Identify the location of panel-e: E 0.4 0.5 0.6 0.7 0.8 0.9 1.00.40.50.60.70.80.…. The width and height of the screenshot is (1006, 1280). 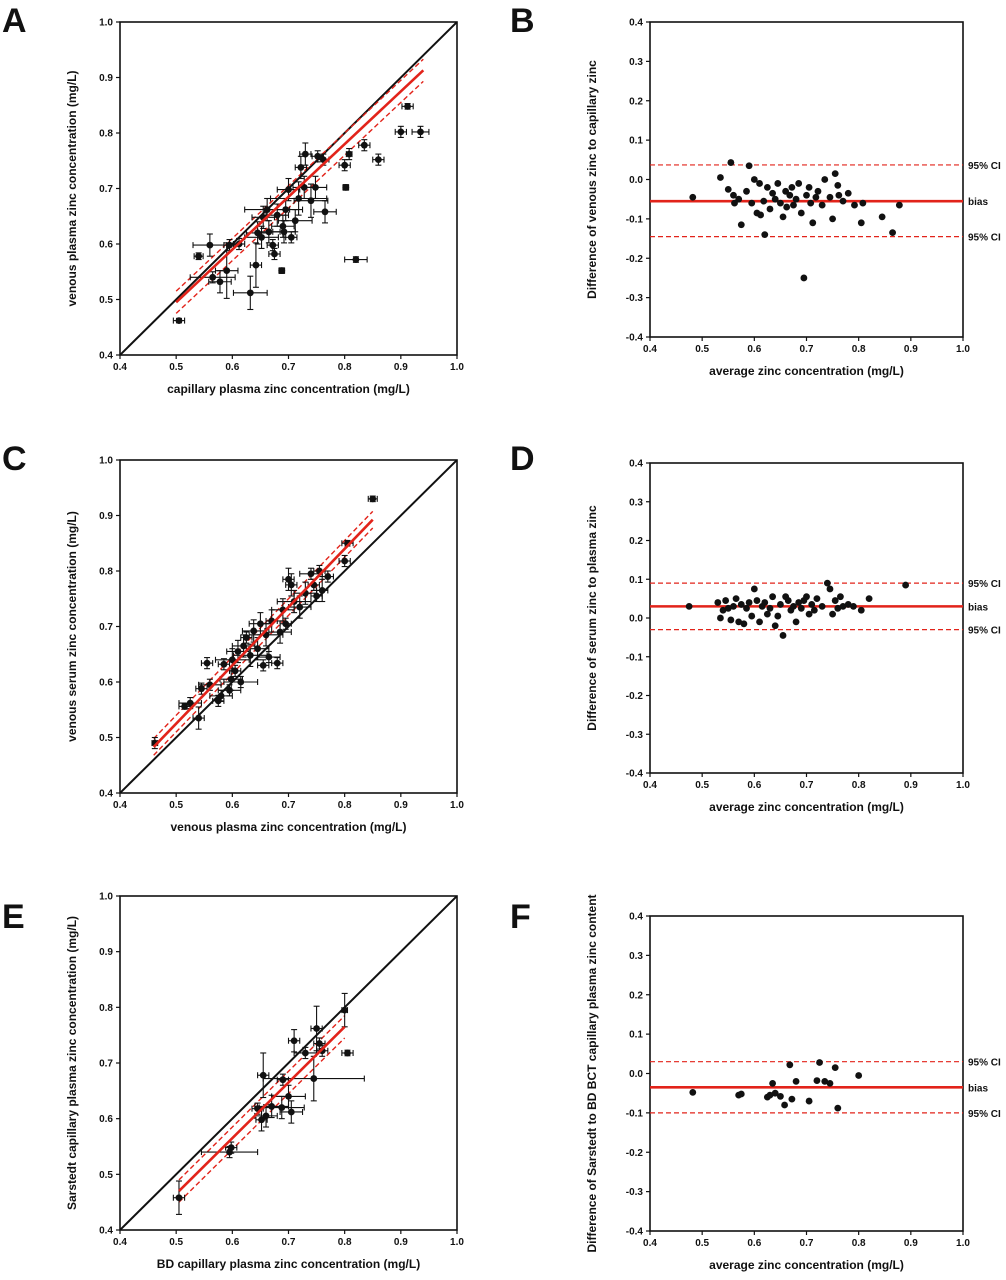
(233, 1082).